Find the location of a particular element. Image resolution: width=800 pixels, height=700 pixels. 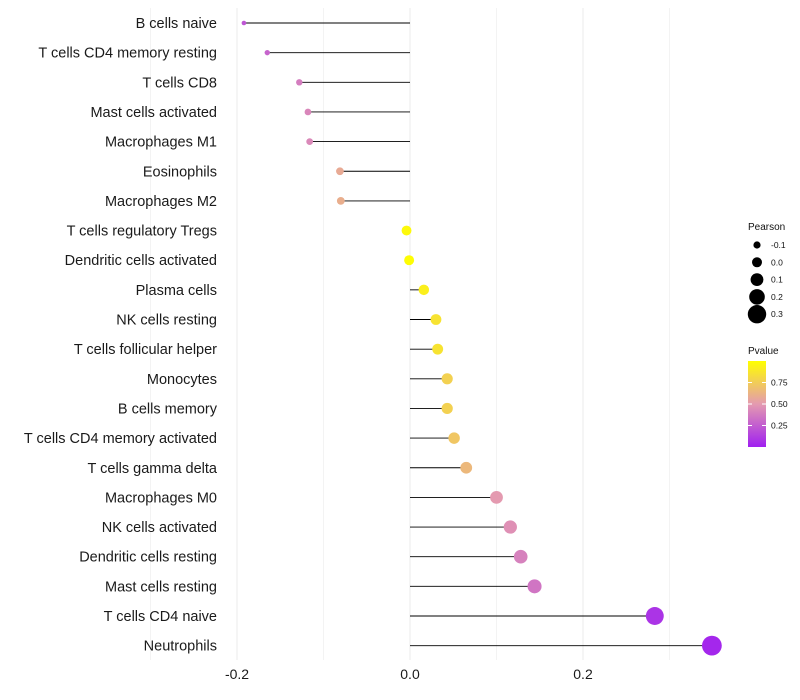

category-label: Macrophages M1 is located at coordinates (161, 143).